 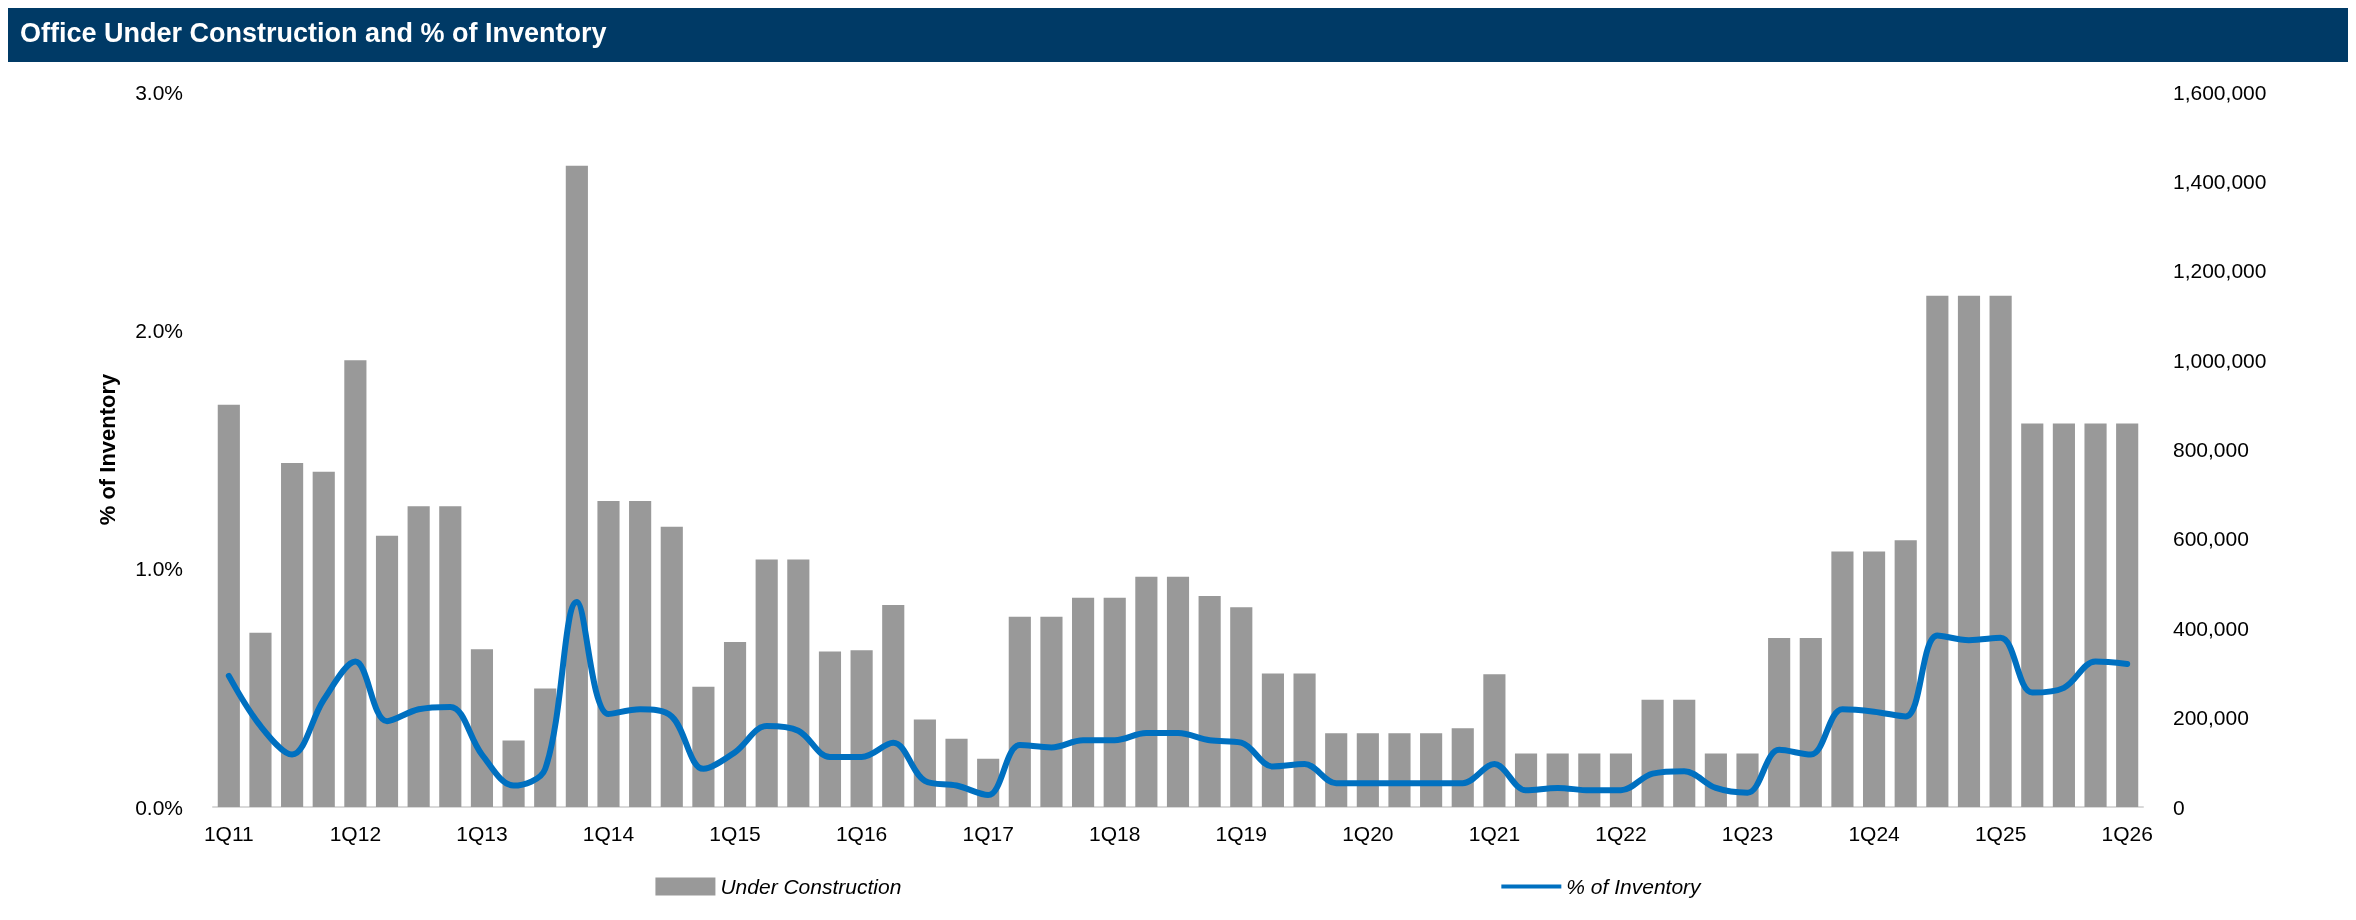 What do you see at coordinates (1747, 833) in the screenshot?
I see `x-tick-label: 1Q23` at bounding box center [1747, 833].